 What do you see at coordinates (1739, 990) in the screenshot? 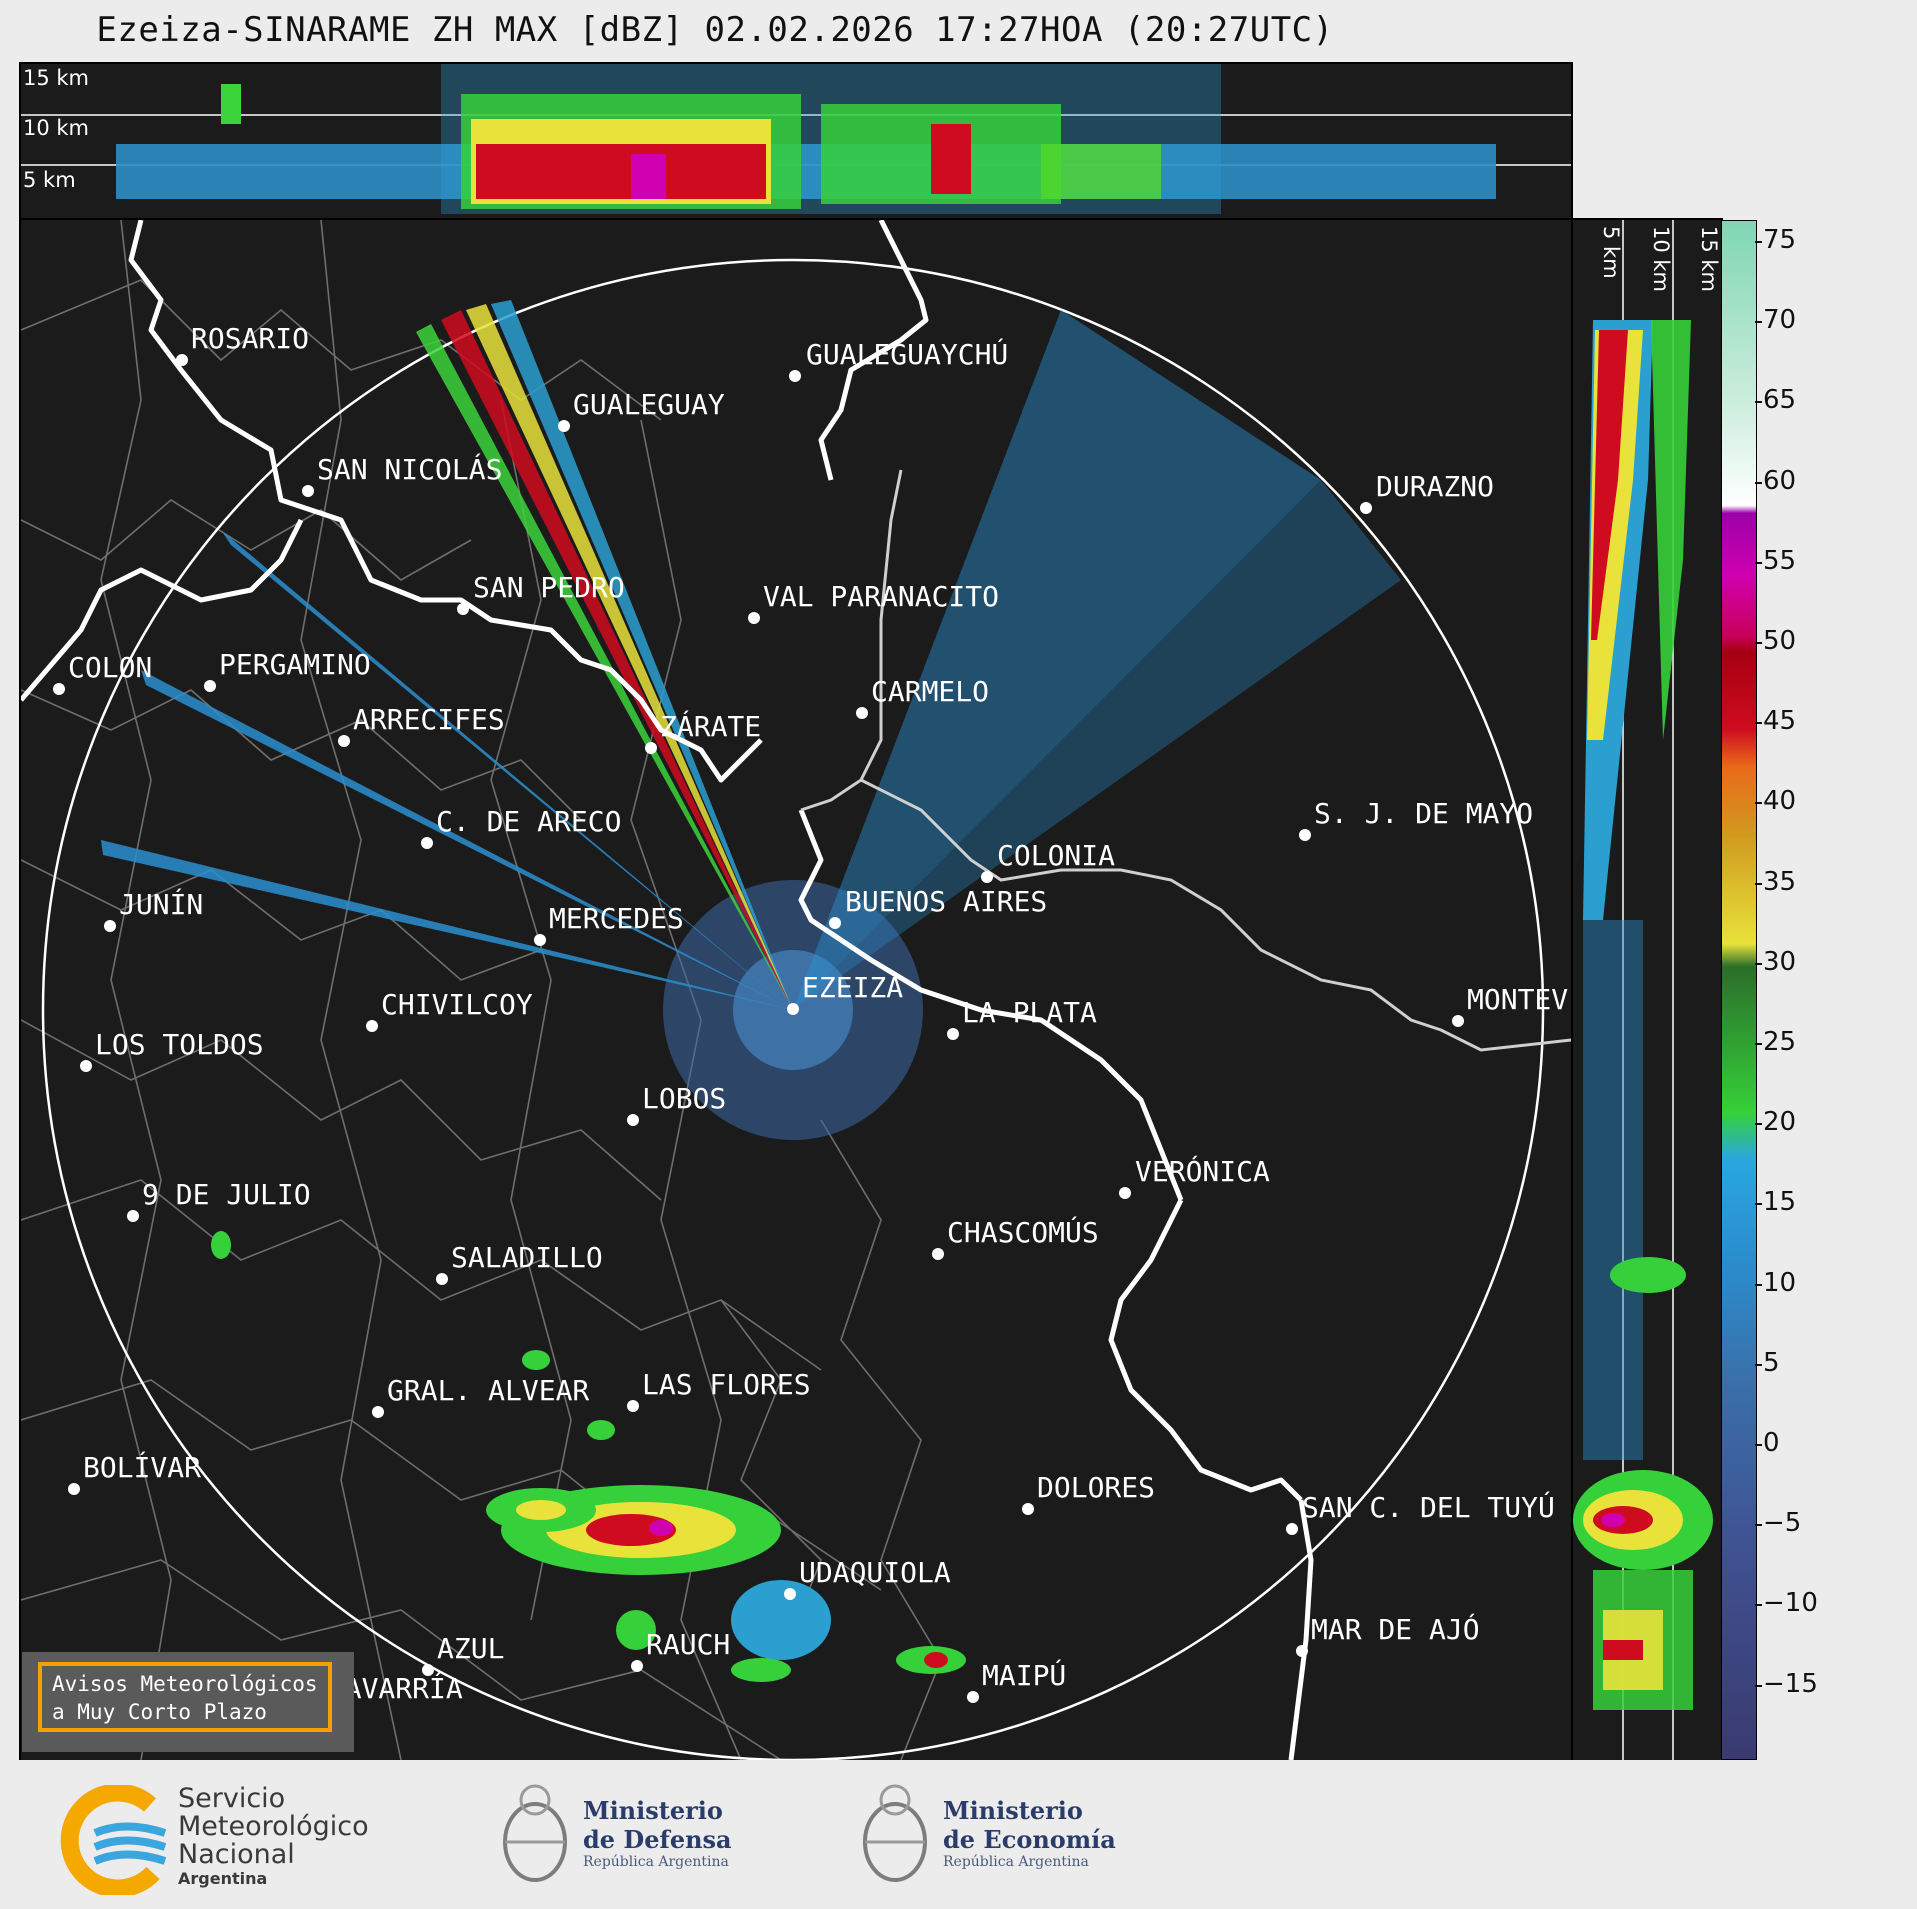
I see `colorbar` at bounding box center [1739, 990].